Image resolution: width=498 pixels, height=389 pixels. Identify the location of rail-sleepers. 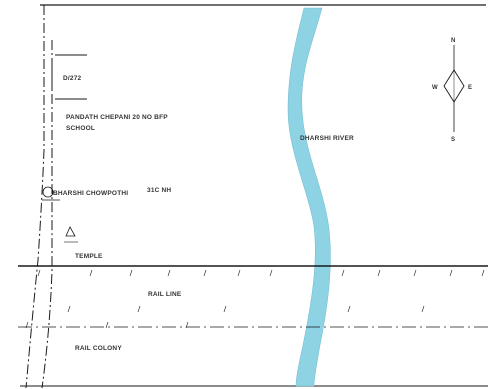
(255, 299).